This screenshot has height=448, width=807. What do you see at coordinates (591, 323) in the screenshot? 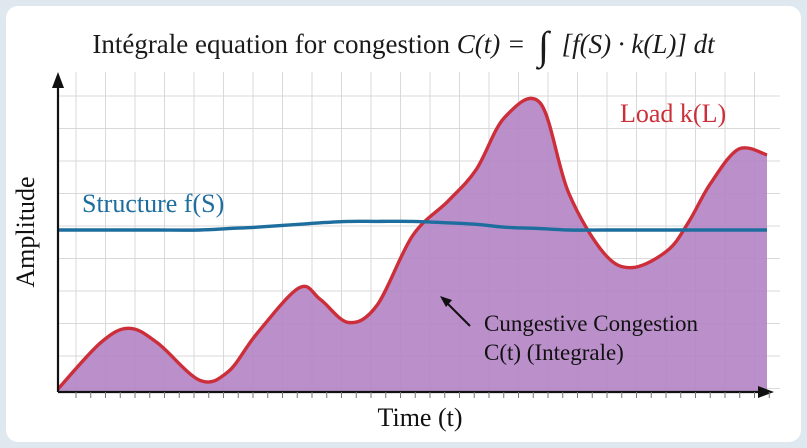
I see `area-label-line1: Cungestive Congestion` at bounding box center [591, 323].